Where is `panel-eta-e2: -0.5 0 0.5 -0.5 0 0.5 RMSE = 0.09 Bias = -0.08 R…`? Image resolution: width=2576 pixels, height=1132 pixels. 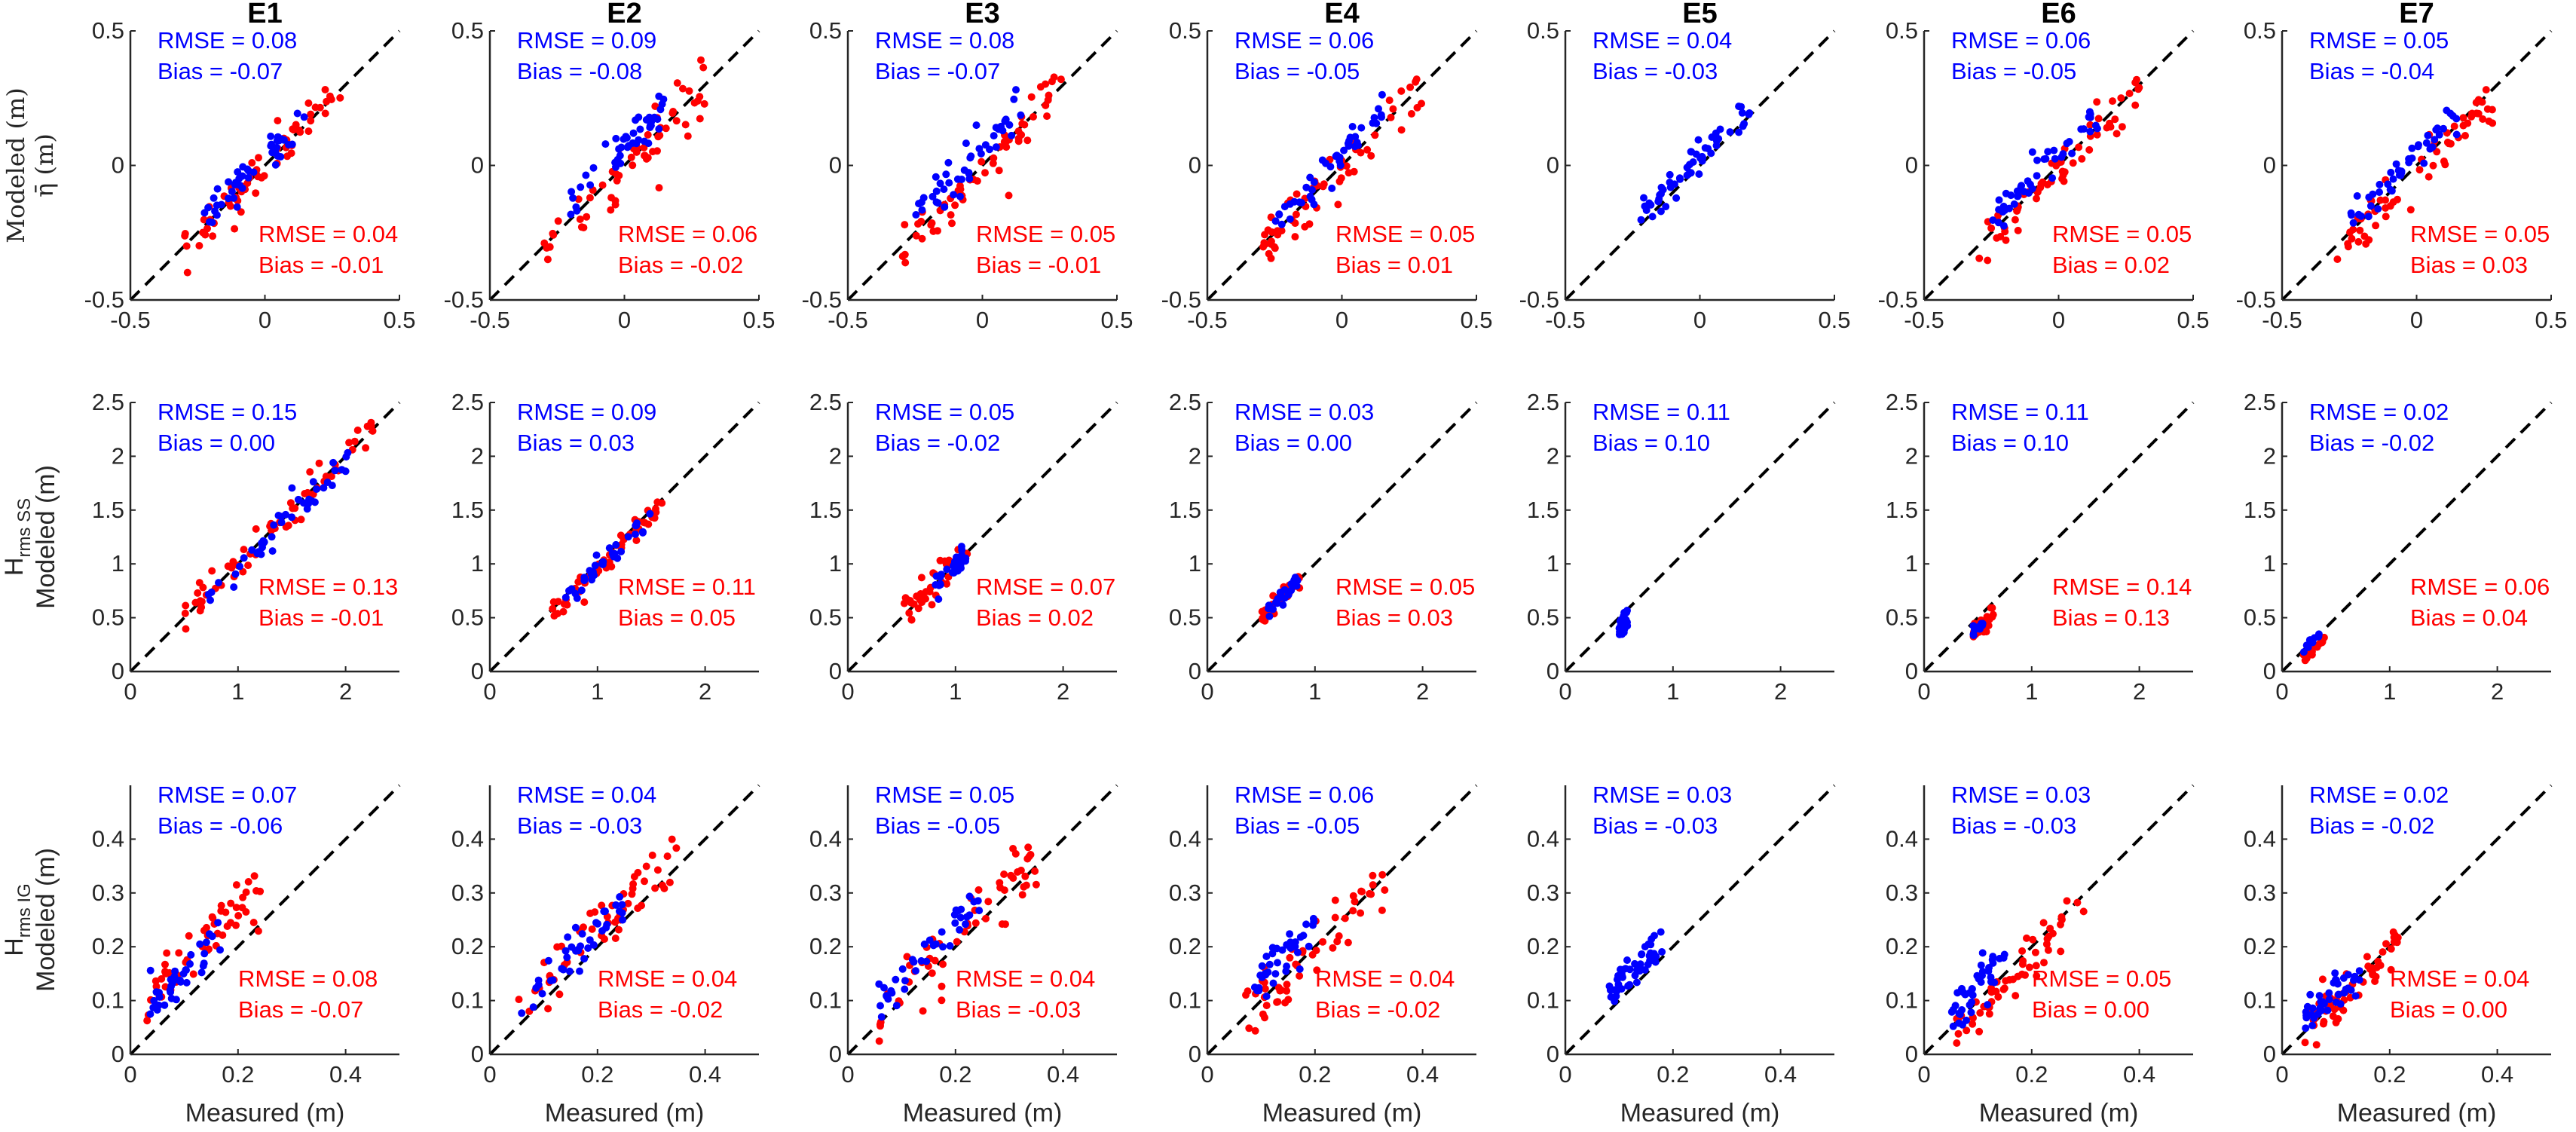 panel-eta-e2: -0.5 0 0.5 -0.5 0 0.5 RMSE = 0.09 Bias = -0.08 R… is located at coordinates (610, 175).